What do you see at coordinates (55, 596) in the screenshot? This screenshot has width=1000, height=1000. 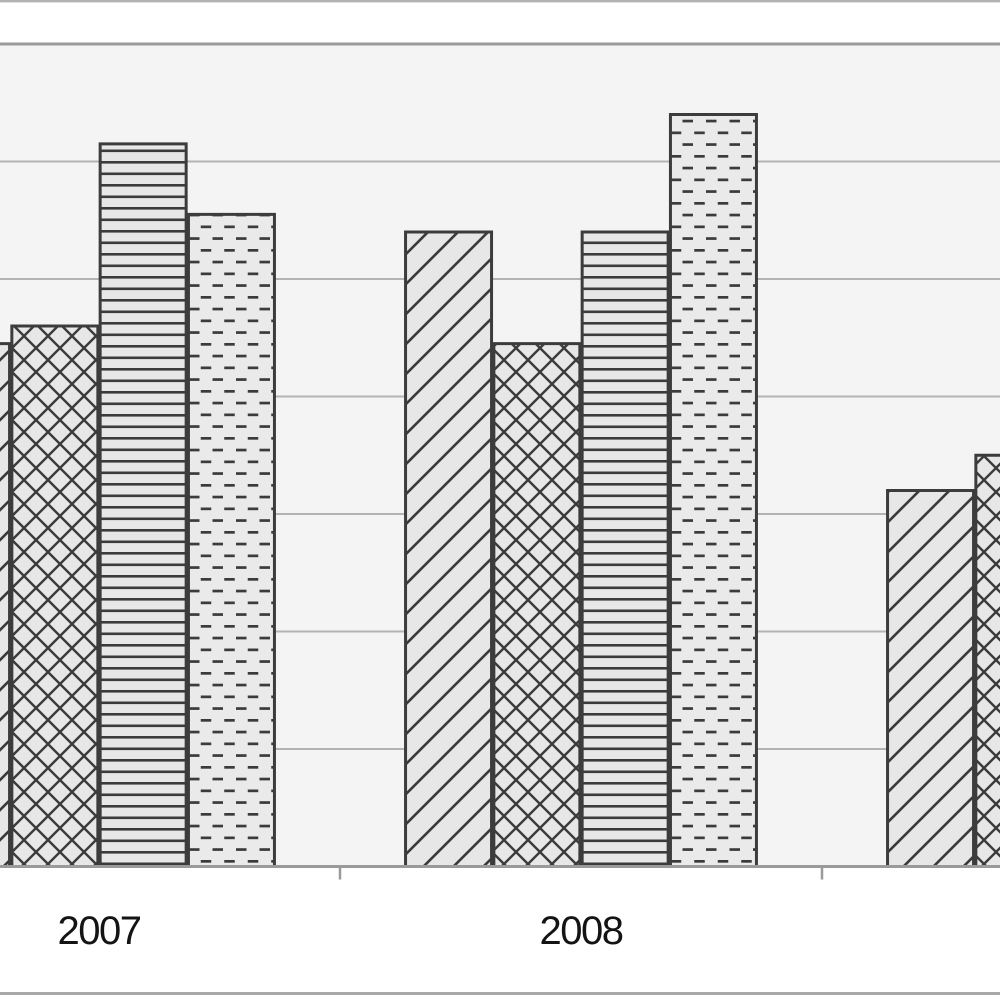 I see `bar-2007-crosshatch` at bounding box center [55, 596].